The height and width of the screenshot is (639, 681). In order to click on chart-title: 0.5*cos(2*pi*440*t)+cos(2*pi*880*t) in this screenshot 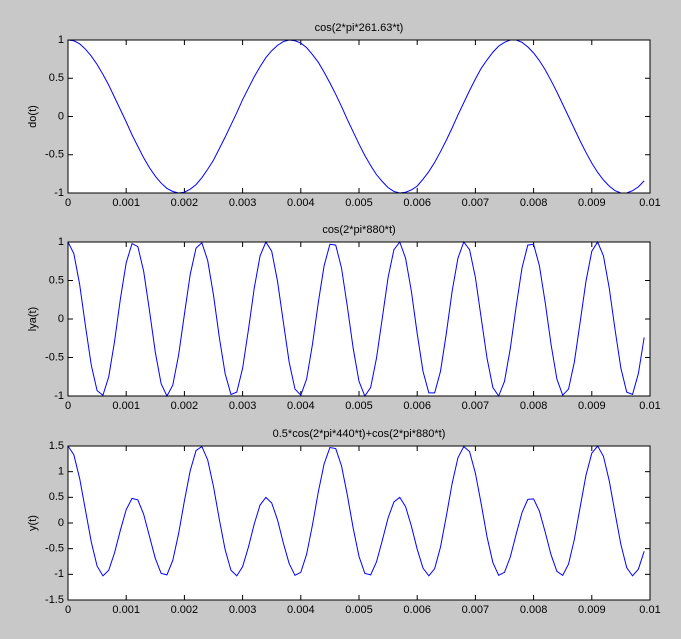, I will do `click(359, 434)`.